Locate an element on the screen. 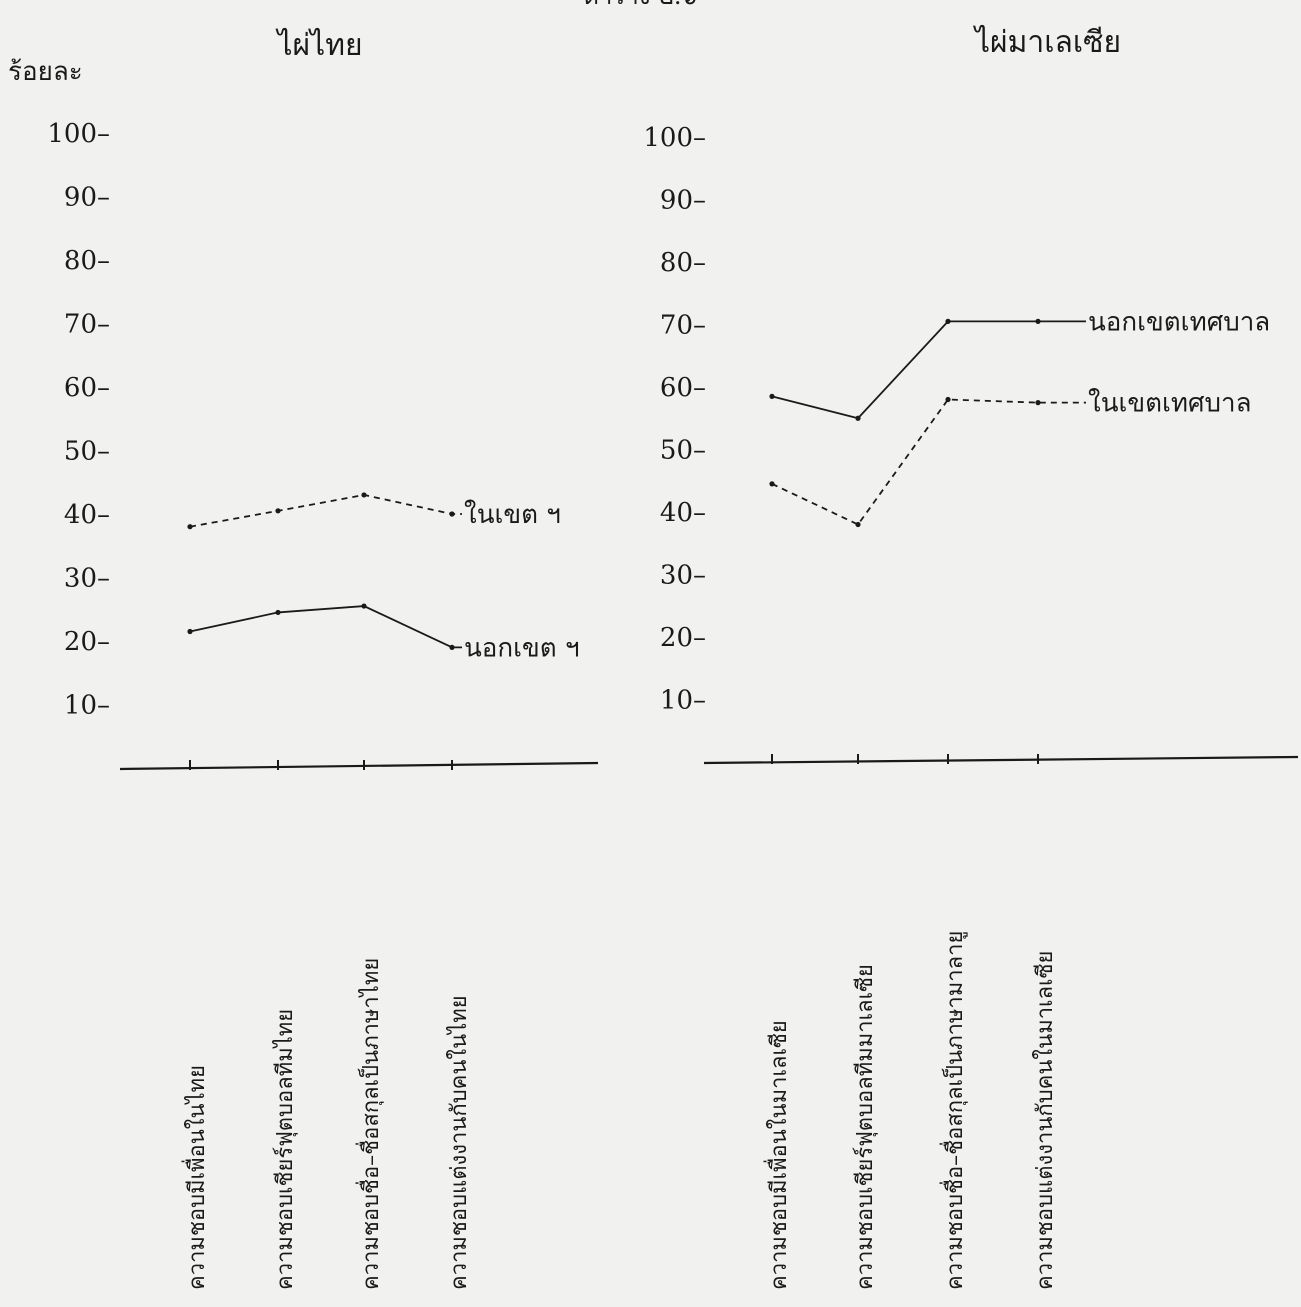  series-label: ในเขตเทศบาล is located at coordinates (1170, 404).